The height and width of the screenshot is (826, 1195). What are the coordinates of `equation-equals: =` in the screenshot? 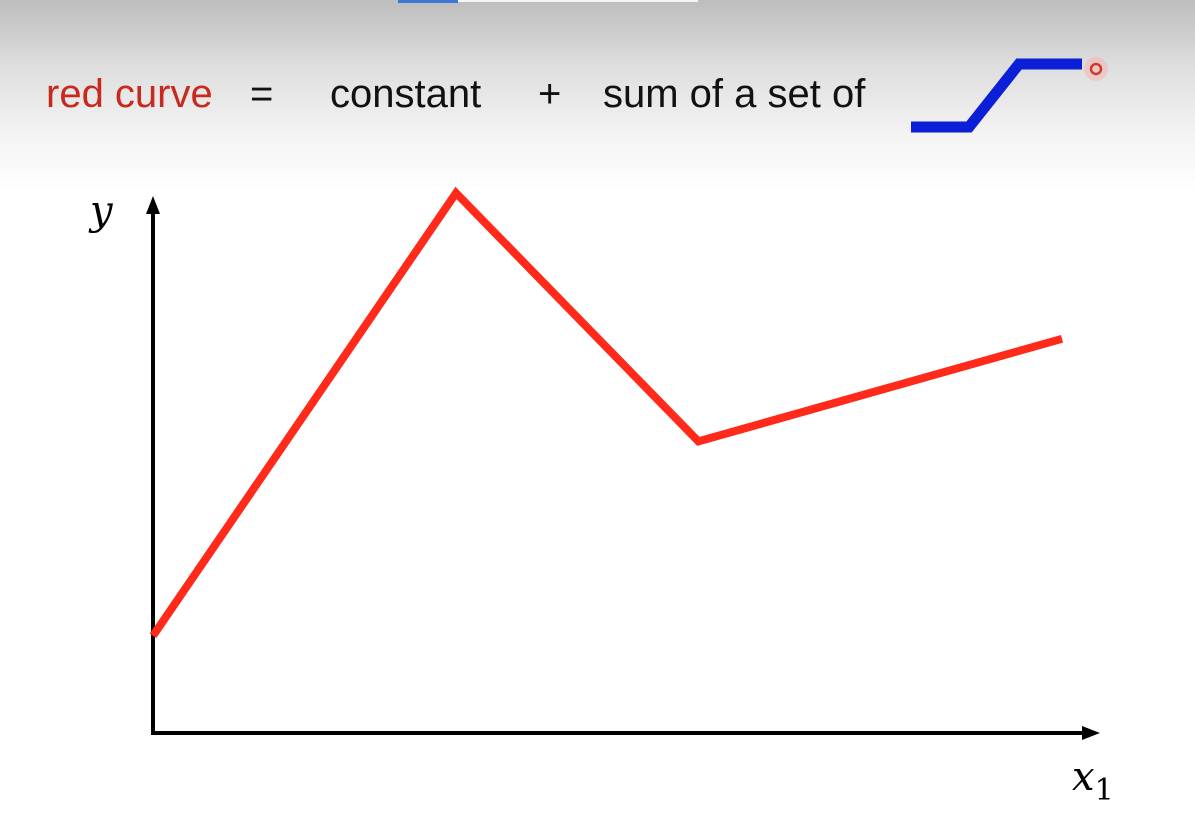 It's located at (262, 94).